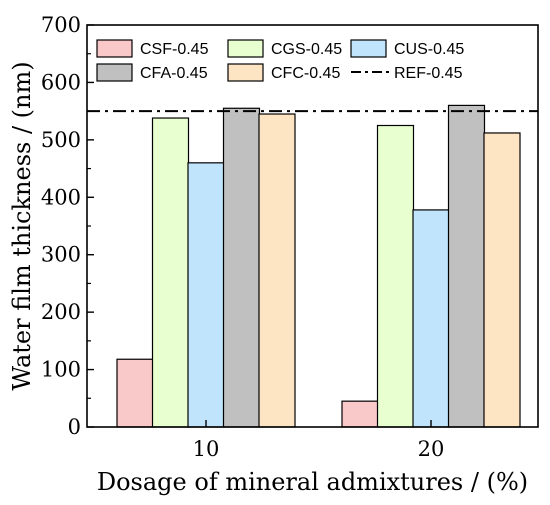 Image resolution: width=550 pixels, height=505 pixels. I want to click on x-axis: 10 20, so click(319, 440).